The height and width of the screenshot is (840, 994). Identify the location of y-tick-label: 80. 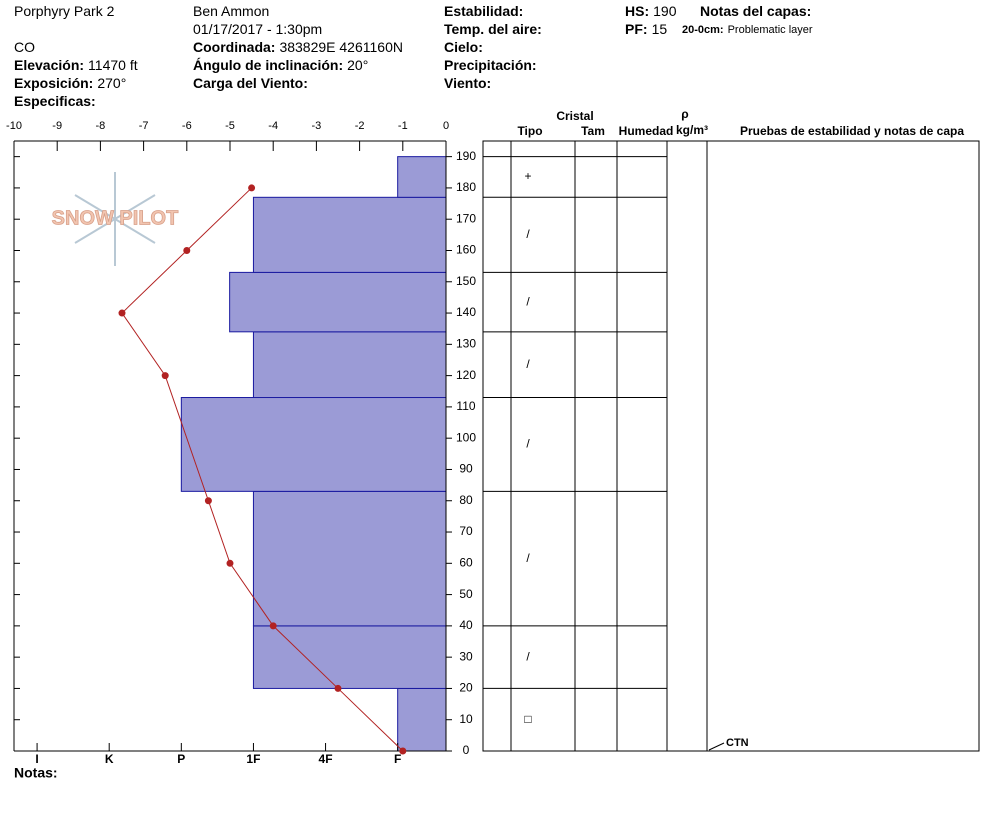
(466, 500).